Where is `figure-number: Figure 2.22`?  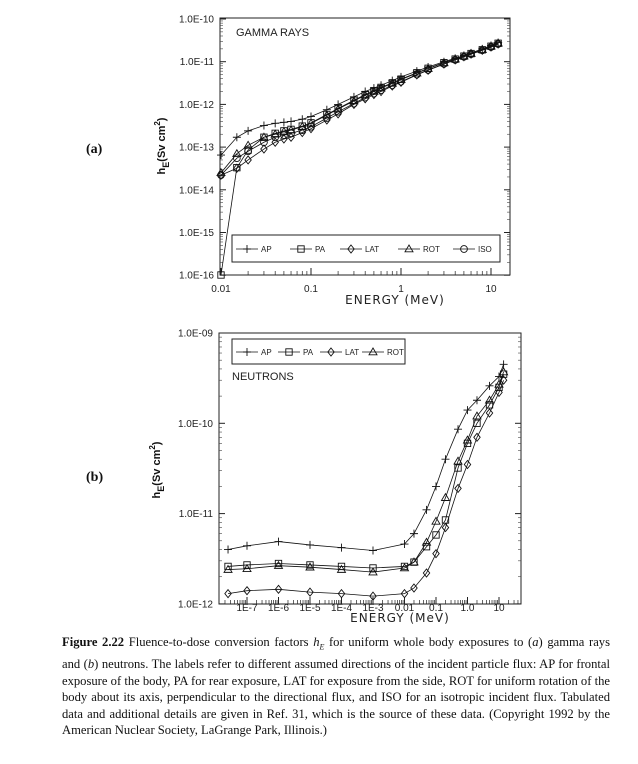
figure-number: Figure 2.22 is located at coordinates (93, 642).